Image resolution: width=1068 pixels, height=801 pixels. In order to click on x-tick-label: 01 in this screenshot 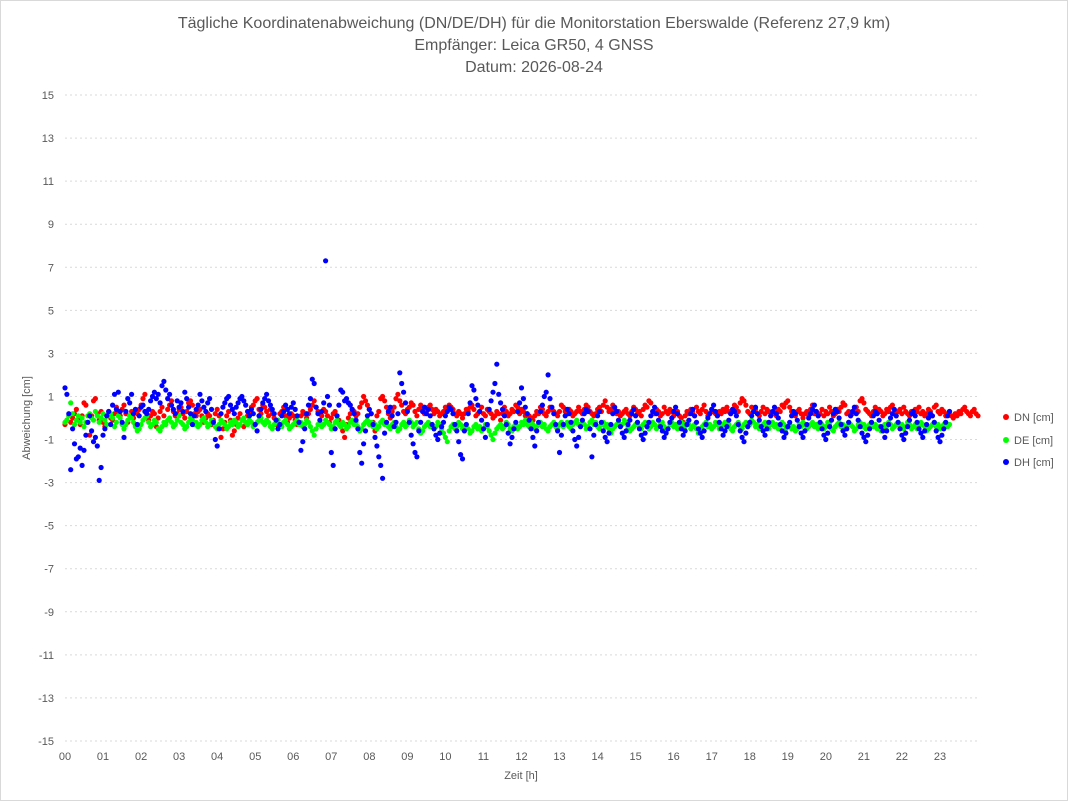, I will do `click(103, 757)`.